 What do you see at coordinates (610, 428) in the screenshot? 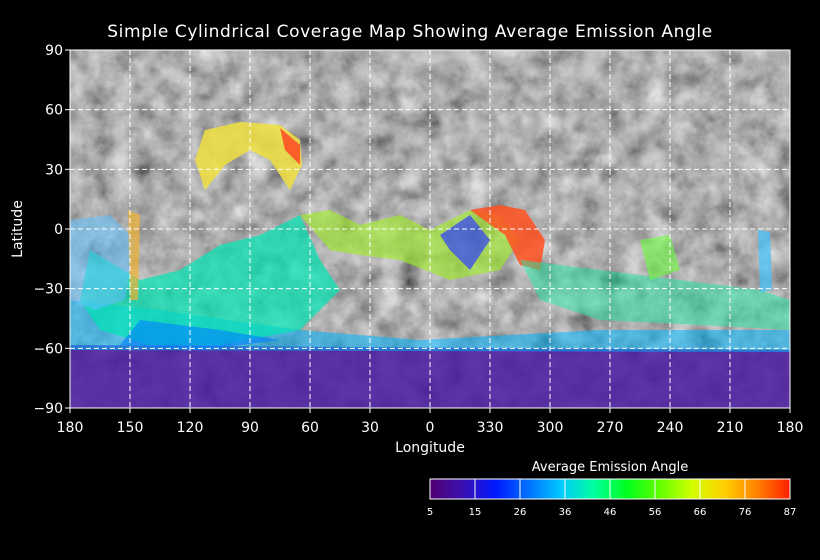
I see `x-tick-label: 270` at bounding box center [610, 428].